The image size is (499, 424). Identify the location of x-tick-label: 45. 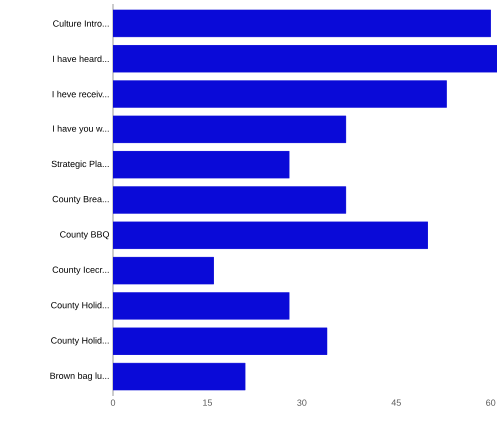
(396, 403).